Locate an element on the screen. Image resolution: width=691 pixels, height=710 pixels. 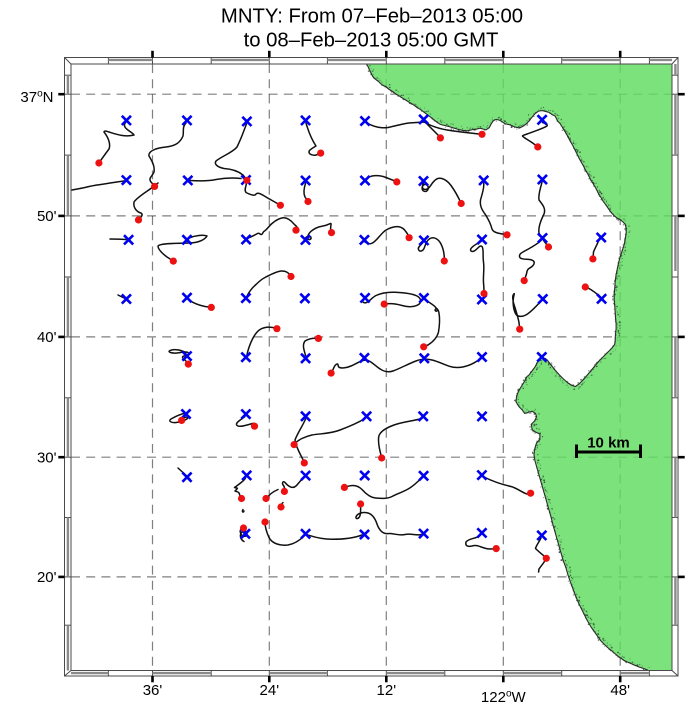
svg-text: 36' is located at coordinates (153, 690).